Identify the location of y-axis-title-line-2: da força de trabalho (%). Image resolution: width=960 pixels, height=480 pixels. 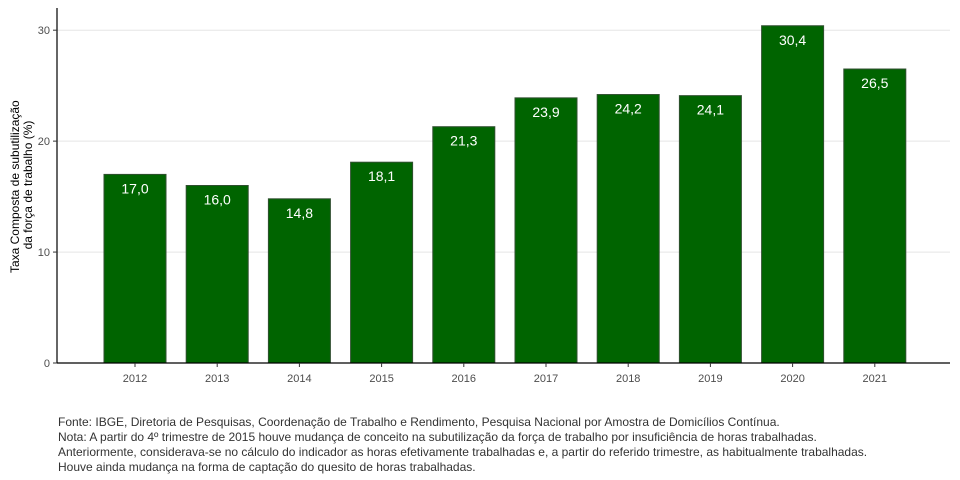
(28, 185).